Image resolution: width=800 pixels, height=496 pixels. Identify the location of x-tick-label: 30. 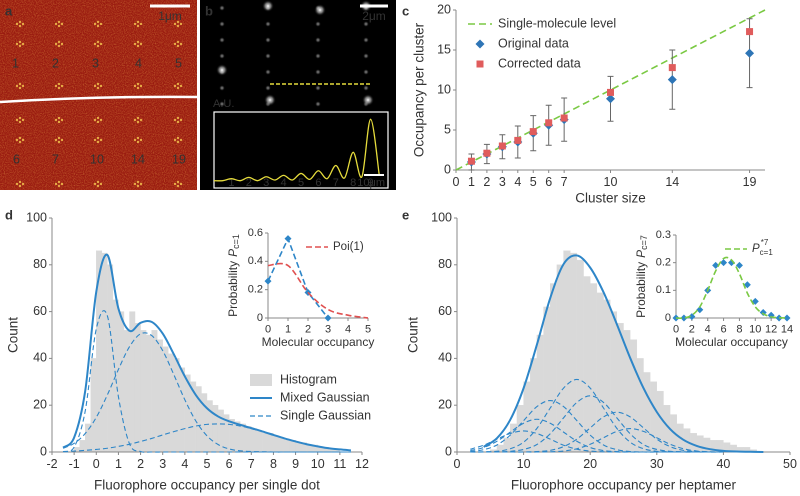
(657, 464).